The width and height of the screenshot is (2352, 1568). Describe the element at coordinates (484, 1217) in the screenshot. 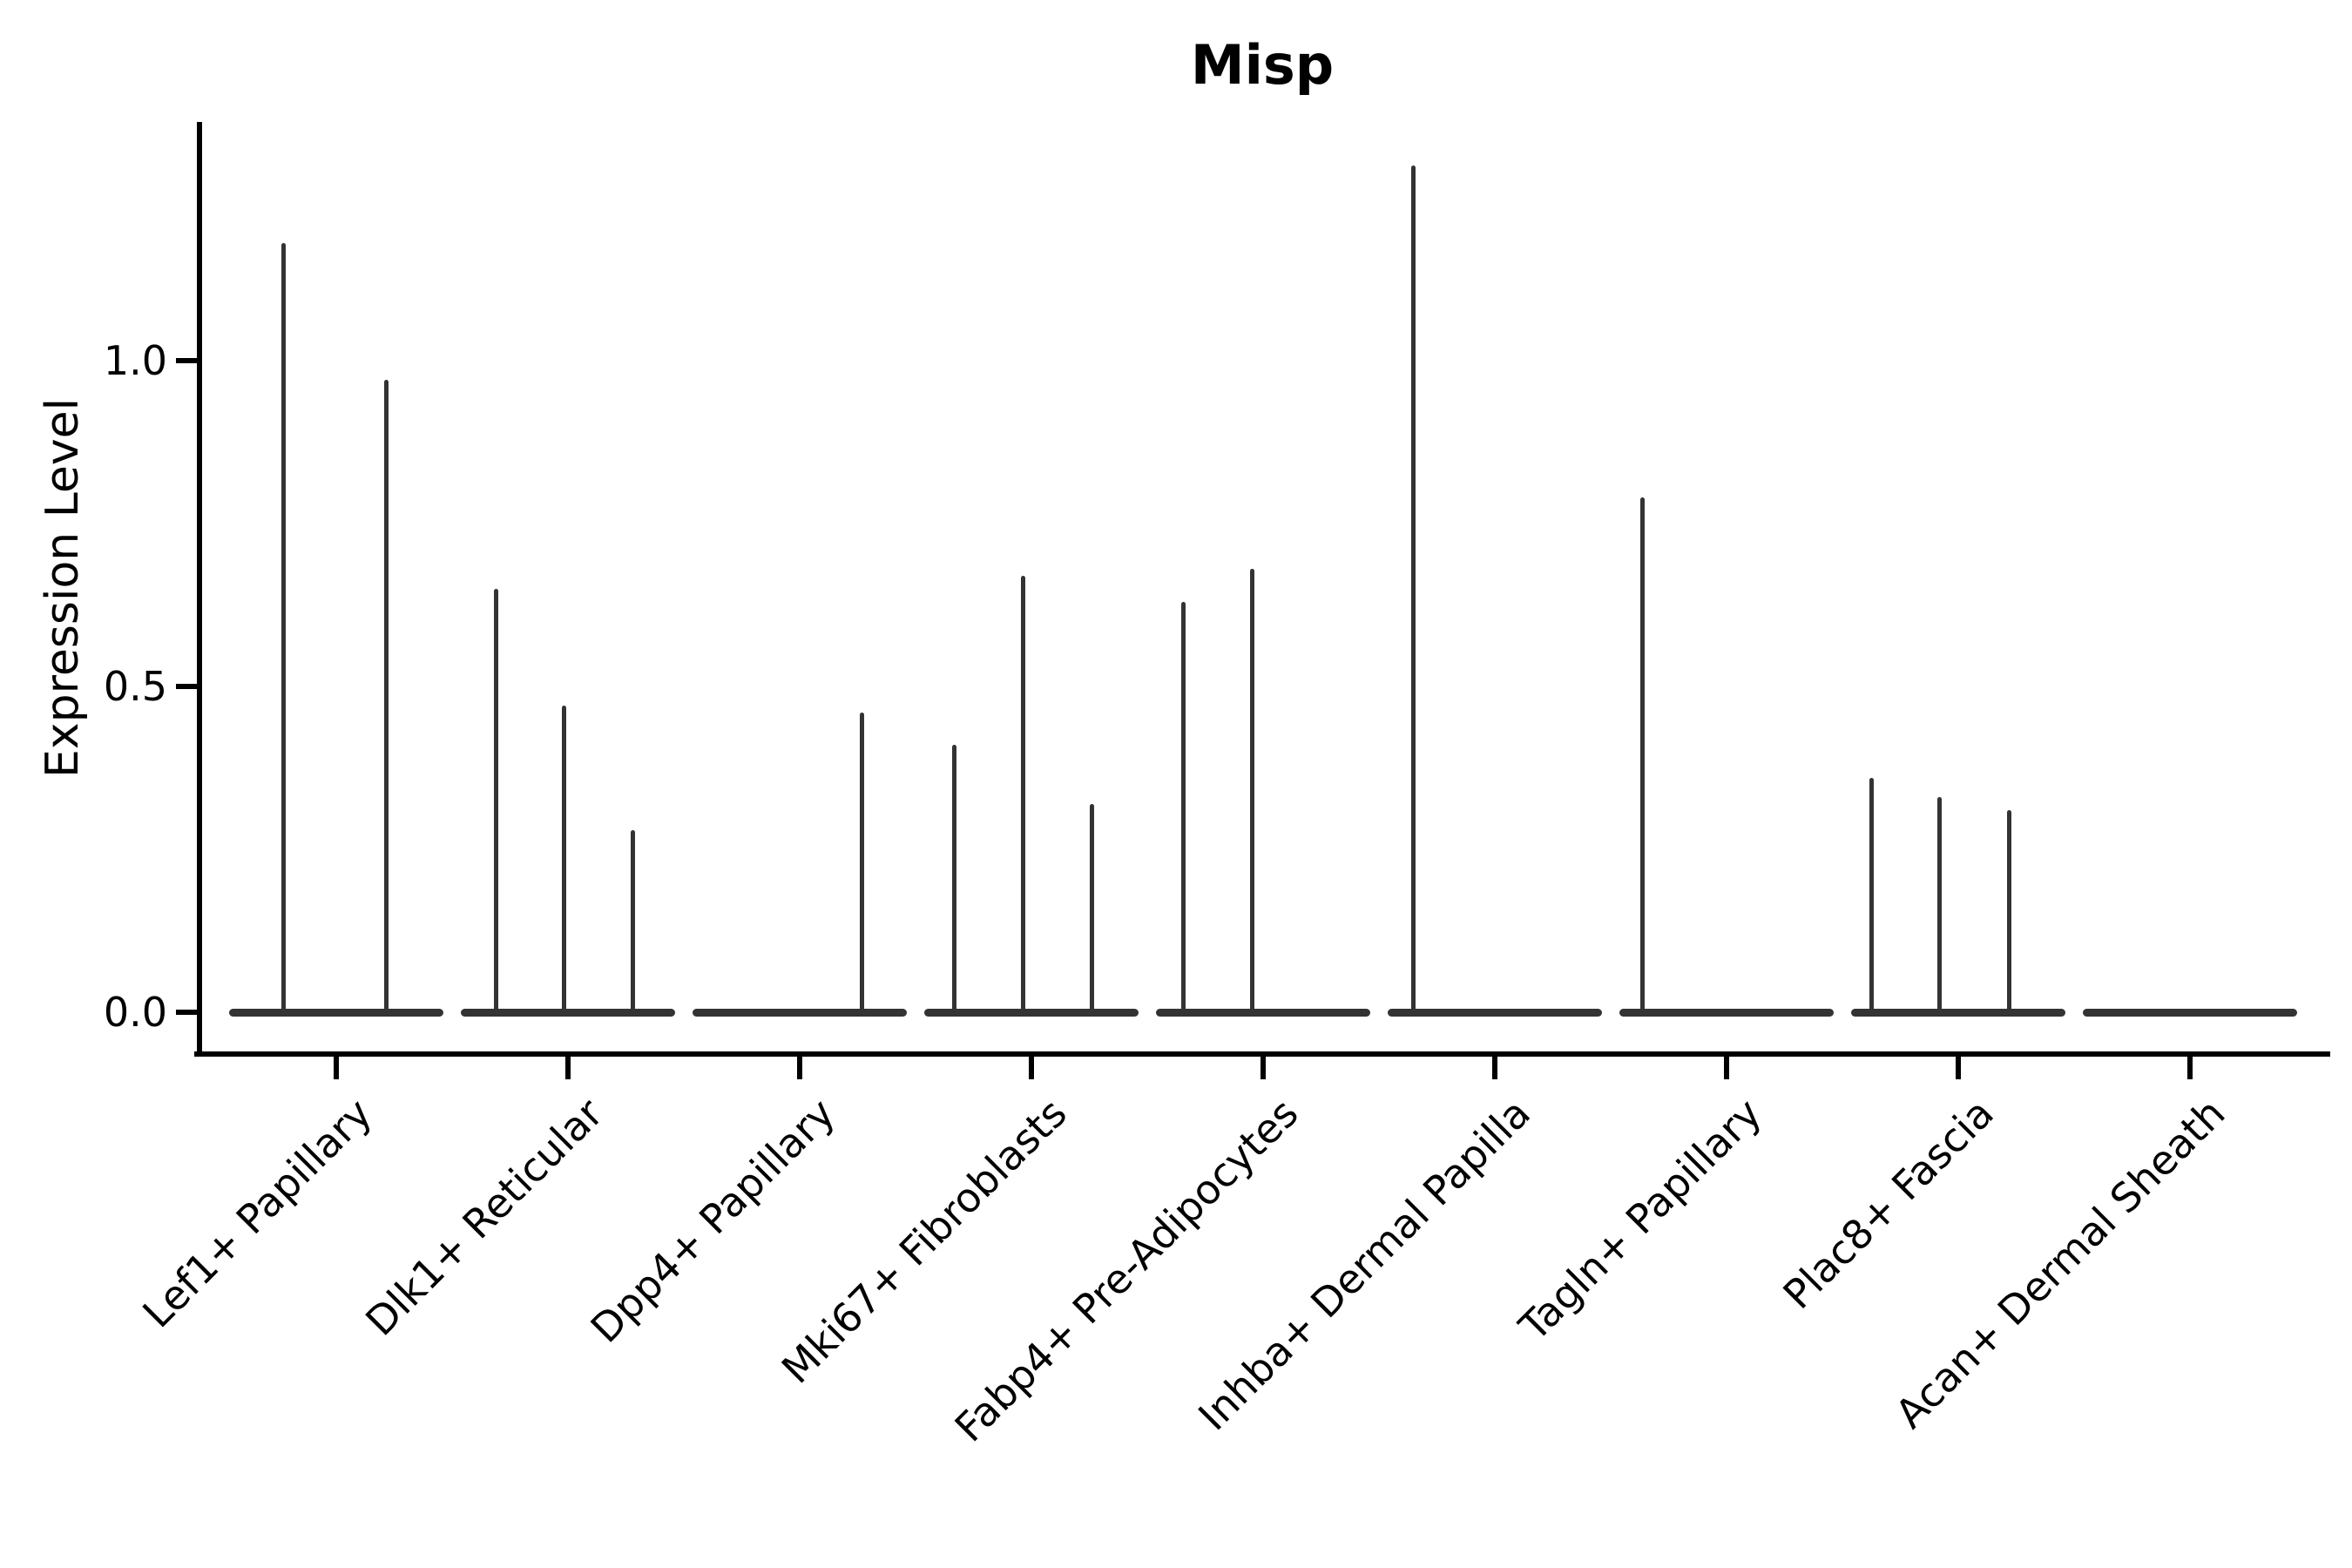

I see `x-tick-label: Dlk1+ Reticular` at that location.